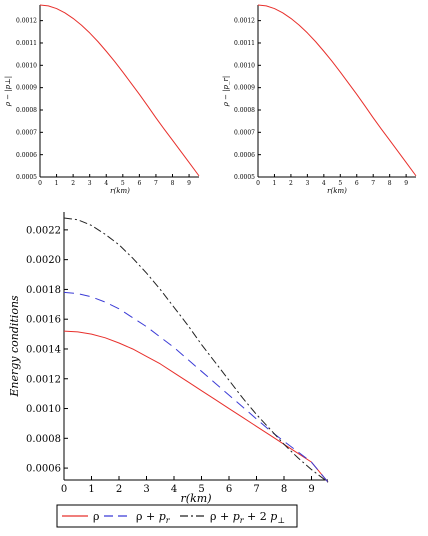 The width and height of the screenshot is (428, 536). I want to click on panel-top-left-xlabel: r(km), so click(120, 191).